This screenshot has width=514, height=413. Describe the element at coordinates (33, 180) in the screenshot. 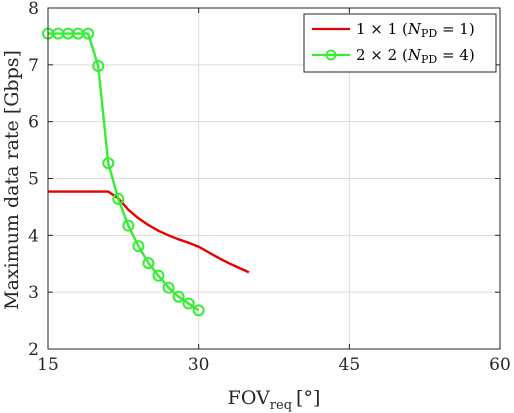

I see `y-tick-label: 5` at that location.